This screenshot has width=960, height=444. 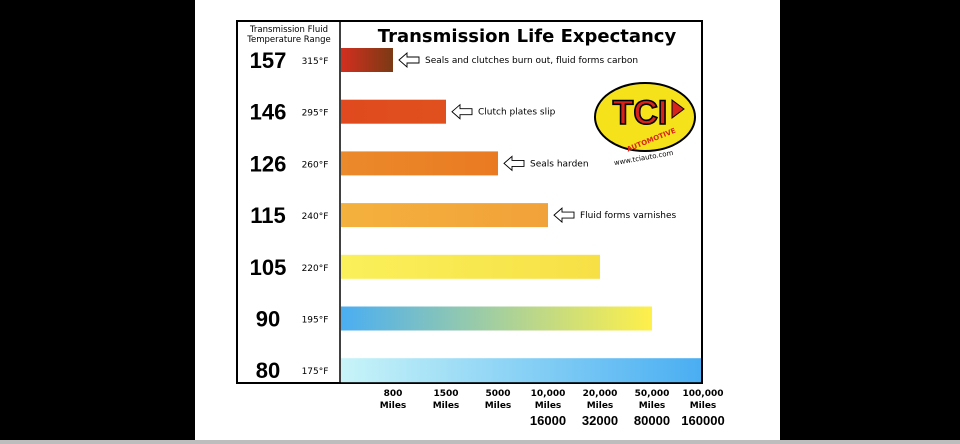 What do you see at coordinates (517, 113) in the screenshot?
I see `bar-annotation: Clutch plates slip` at bounding box center [517, 113].